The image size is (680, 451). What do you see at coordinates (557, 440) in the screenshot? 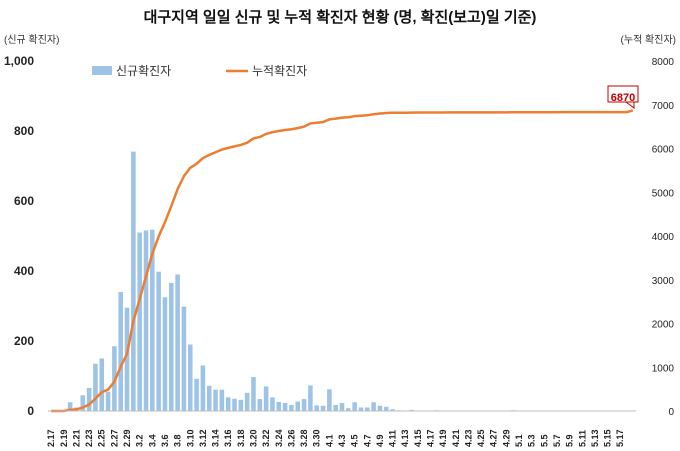
I see `x-tick-label: 5.7` at bounding box center [557, 440].